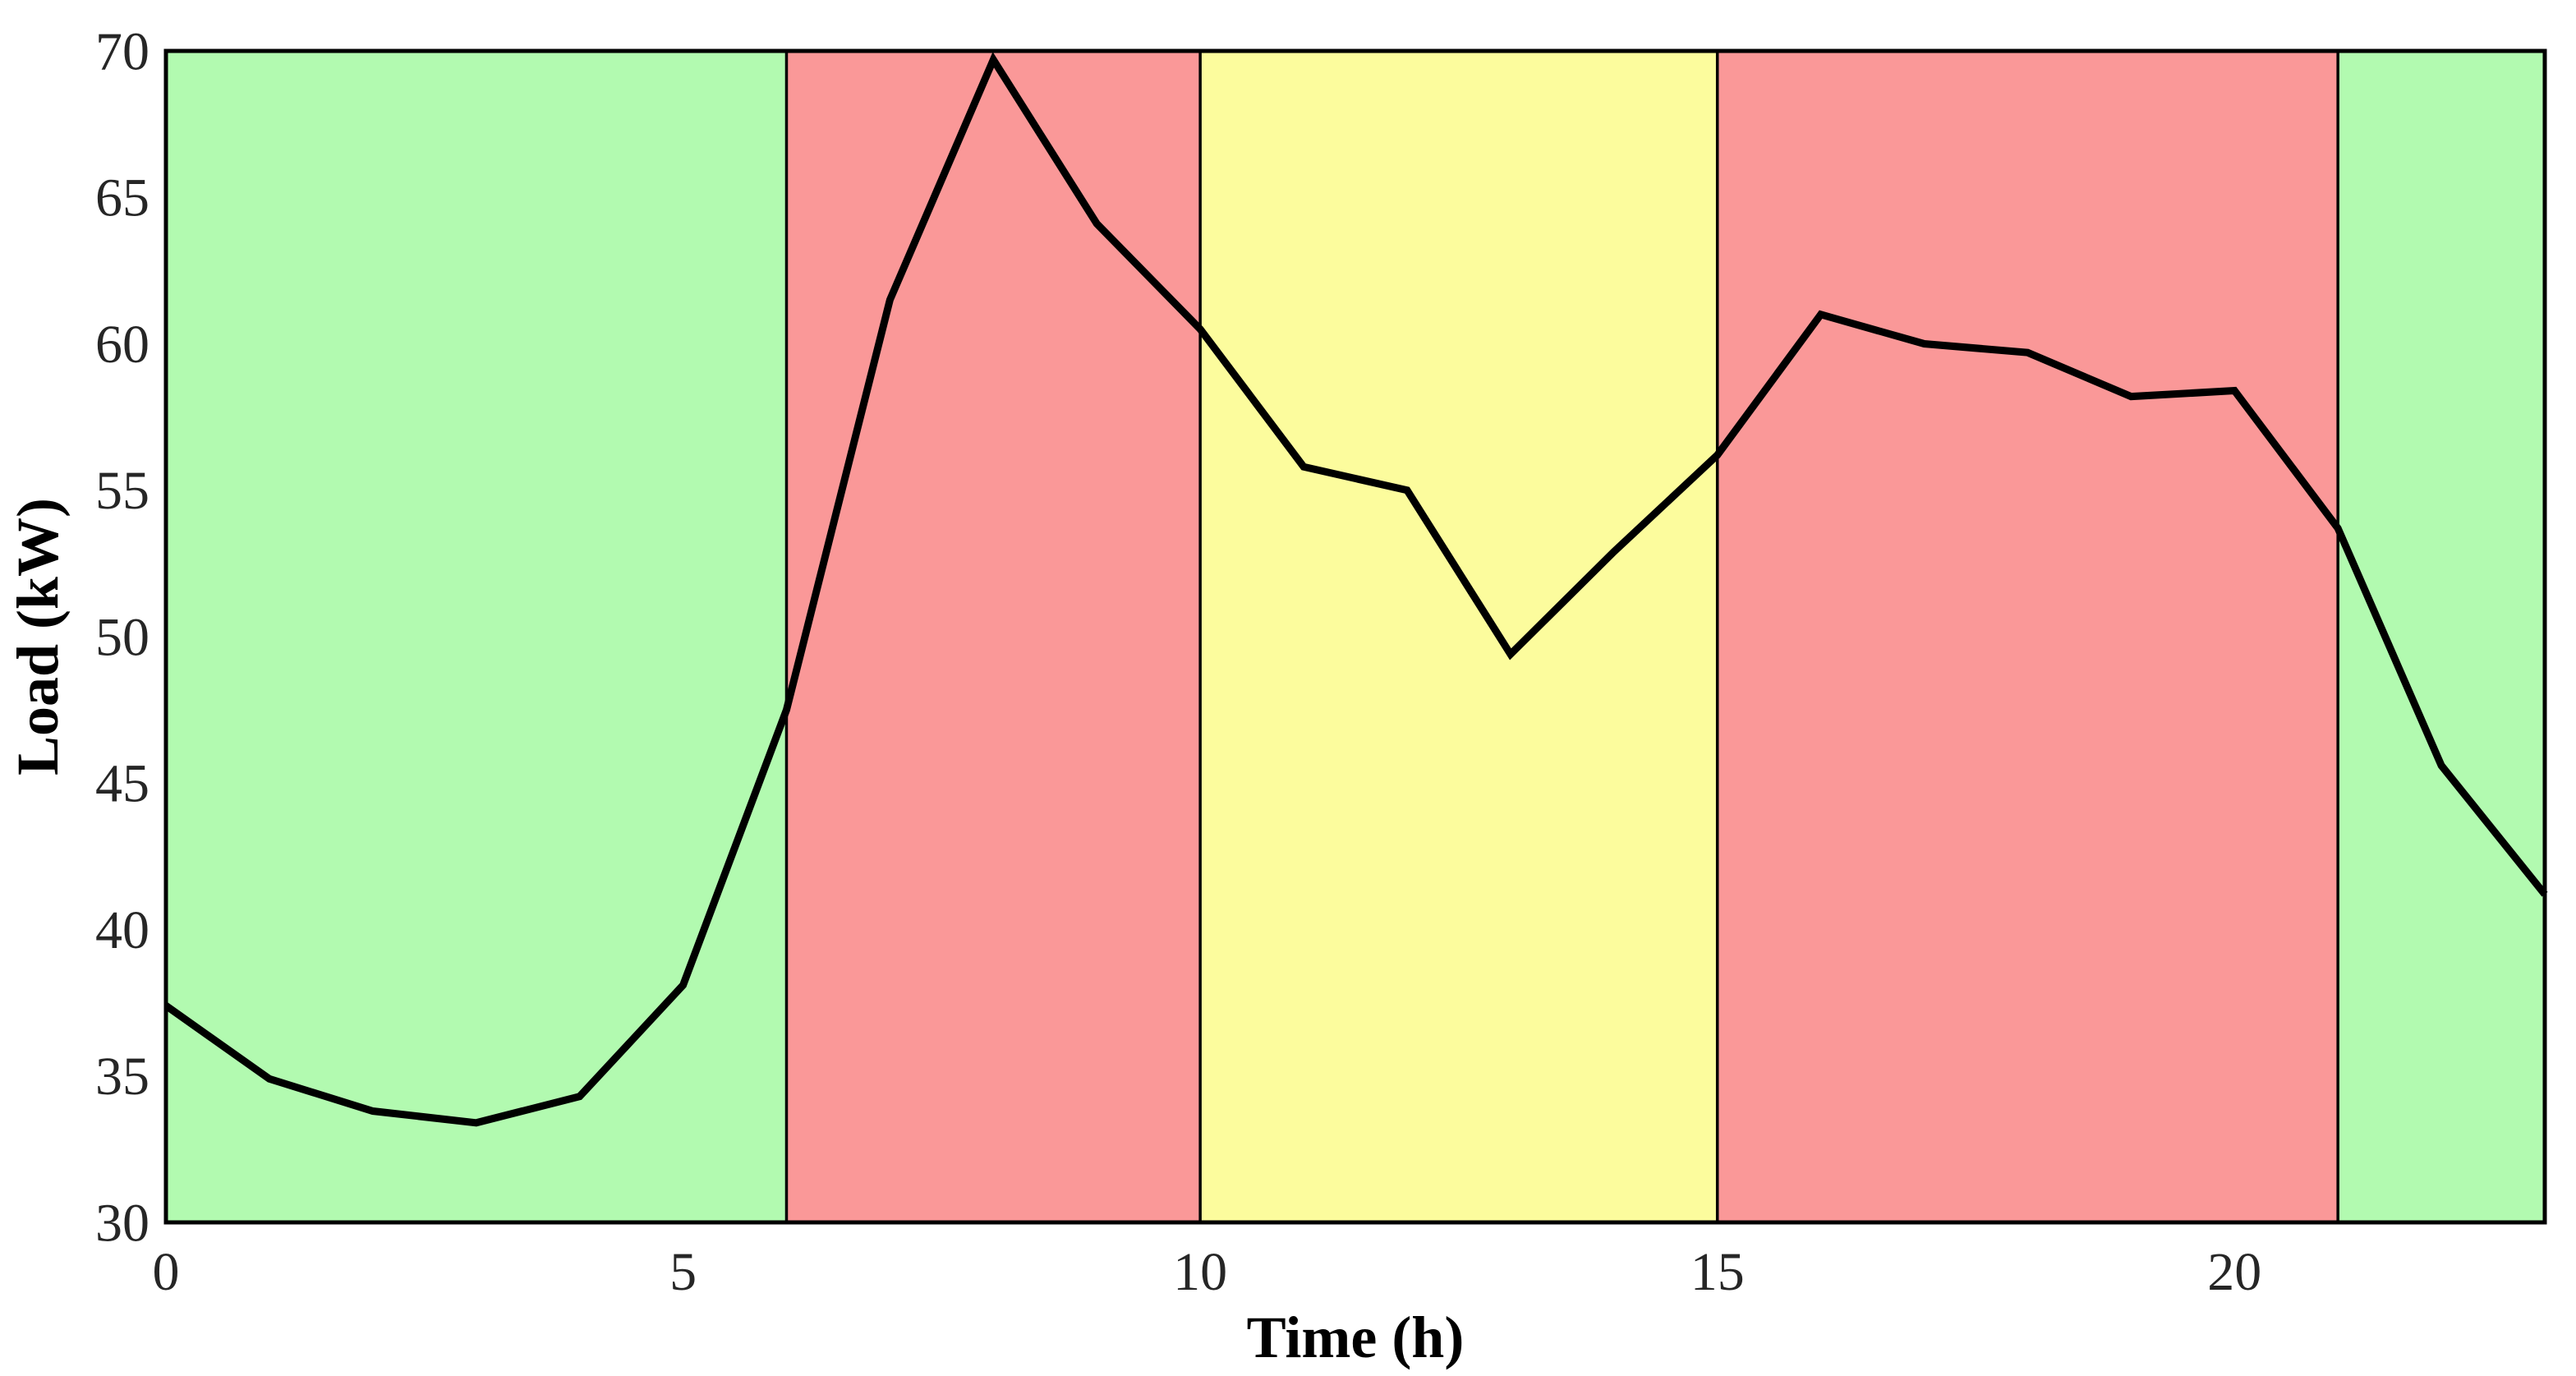 This screenshot has height=1376, width=2576. Describe the element at coordinates (1717, 1272) in the screenshot. I see `x-tick-label-15: 15` at that location.